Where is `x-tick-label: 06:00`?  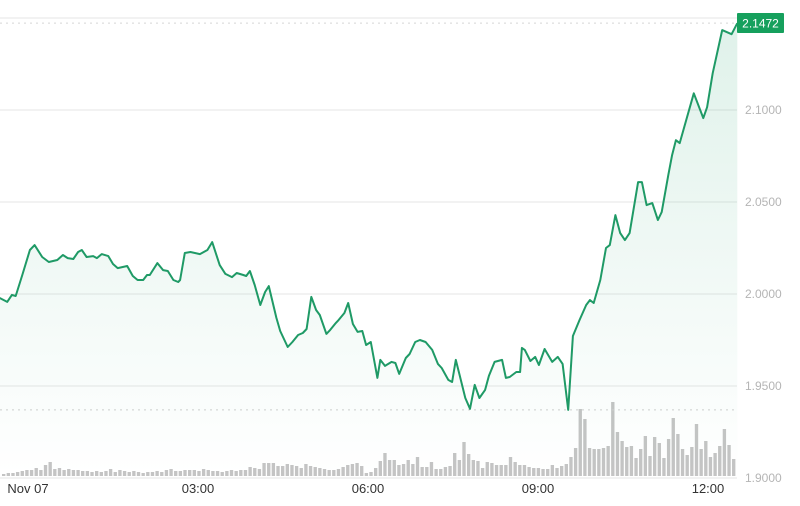 x-tick-label: 06:00 is located at coordinates (368, 488).